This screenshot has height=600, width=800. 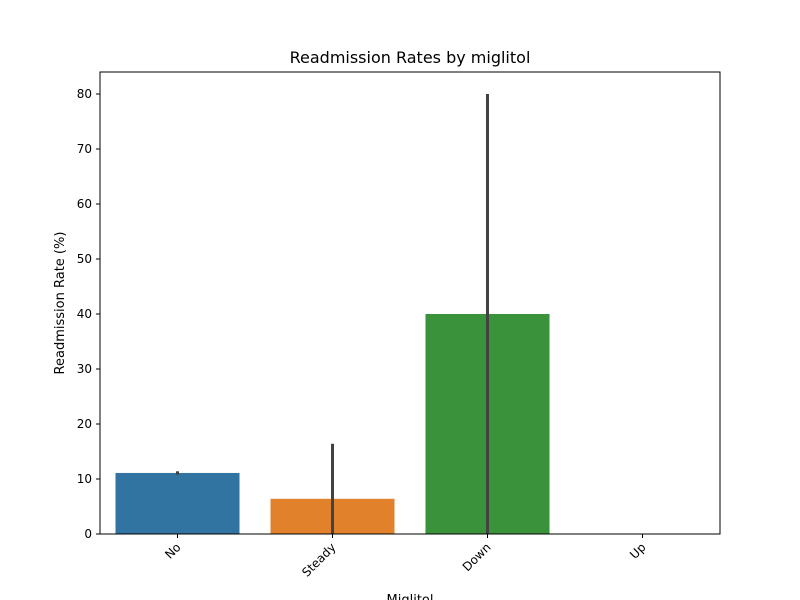 What do you see at coordinates (88, 534) in the screenshot?
I see `y-tick-label: 0` at bounding box center [88, 534].